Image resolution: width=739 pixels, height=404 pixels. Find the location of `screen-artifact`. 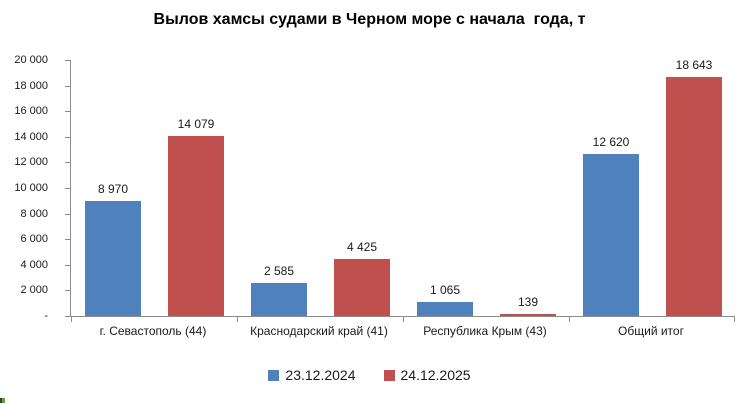

screen-artifact is located at coordinates (2, 400).